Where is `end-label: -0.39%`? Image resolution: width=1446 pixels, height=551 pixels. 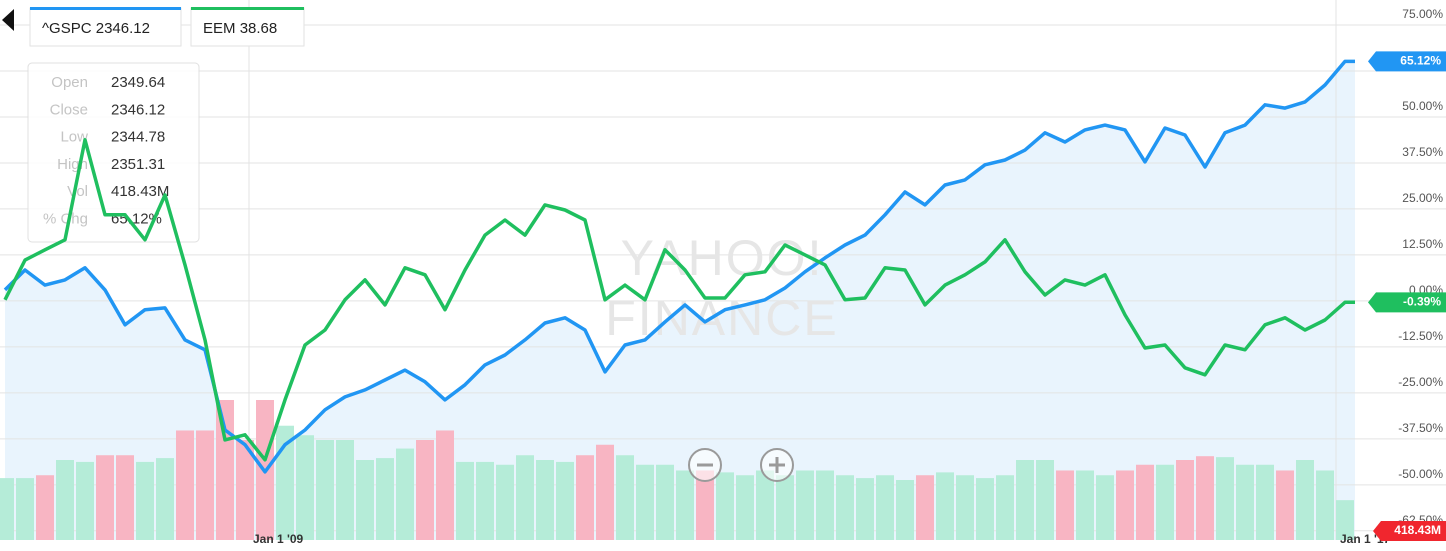
end-label: -0.39% is located at coordinates (1422, 302).